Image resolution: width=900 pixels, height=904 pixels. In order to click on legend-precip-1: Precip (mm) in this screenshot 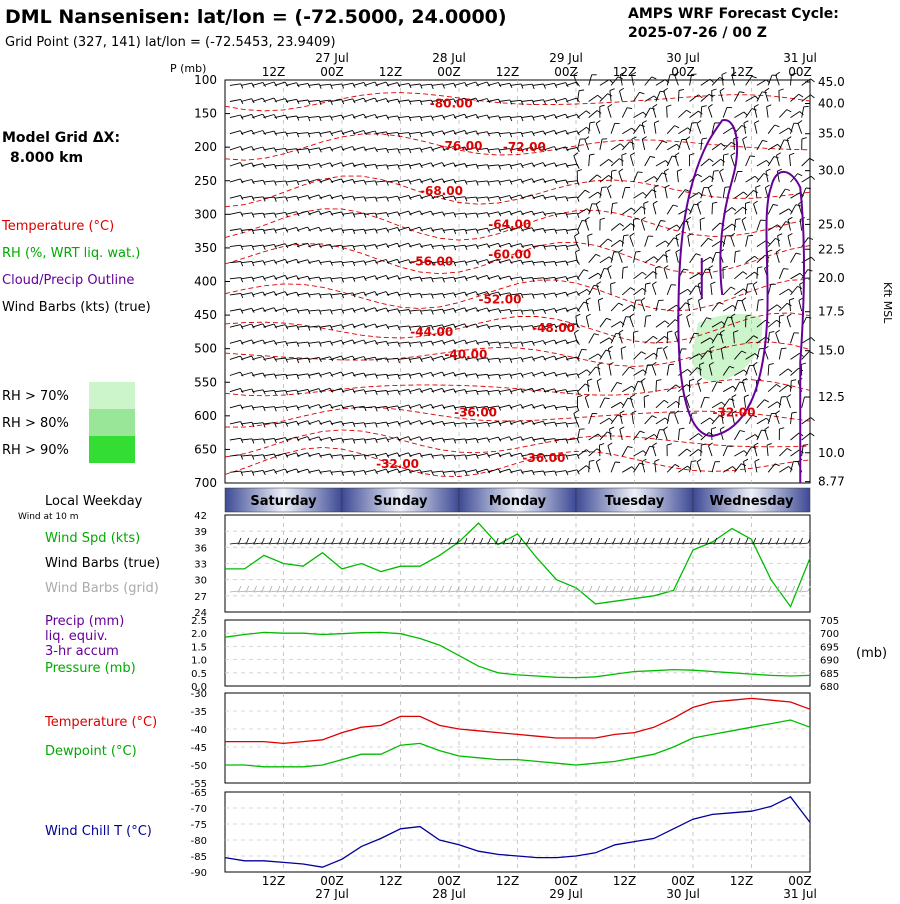, I will do `click(84, 621)`.